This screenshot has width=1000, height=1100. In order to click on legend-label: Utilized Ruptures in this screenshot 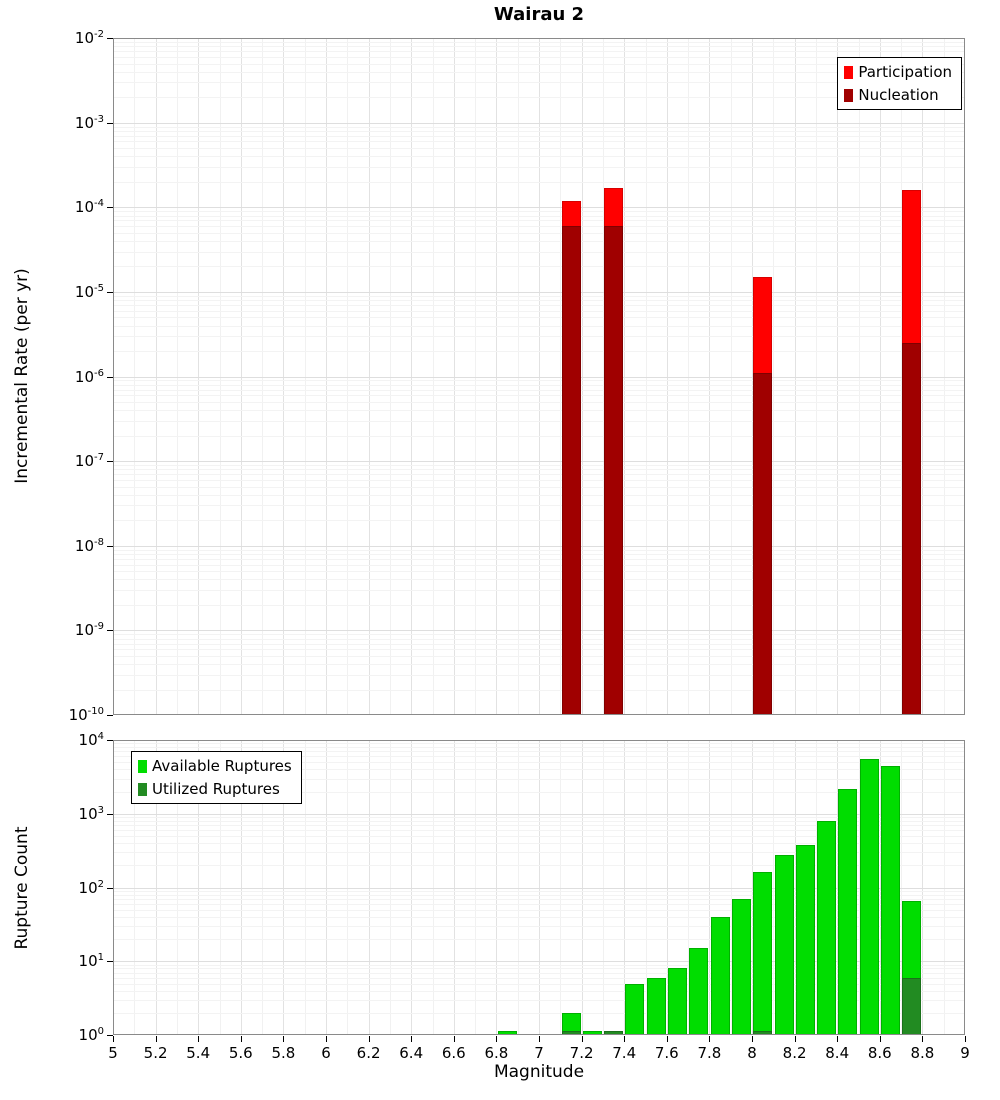, I will do `click(216, 789)`.